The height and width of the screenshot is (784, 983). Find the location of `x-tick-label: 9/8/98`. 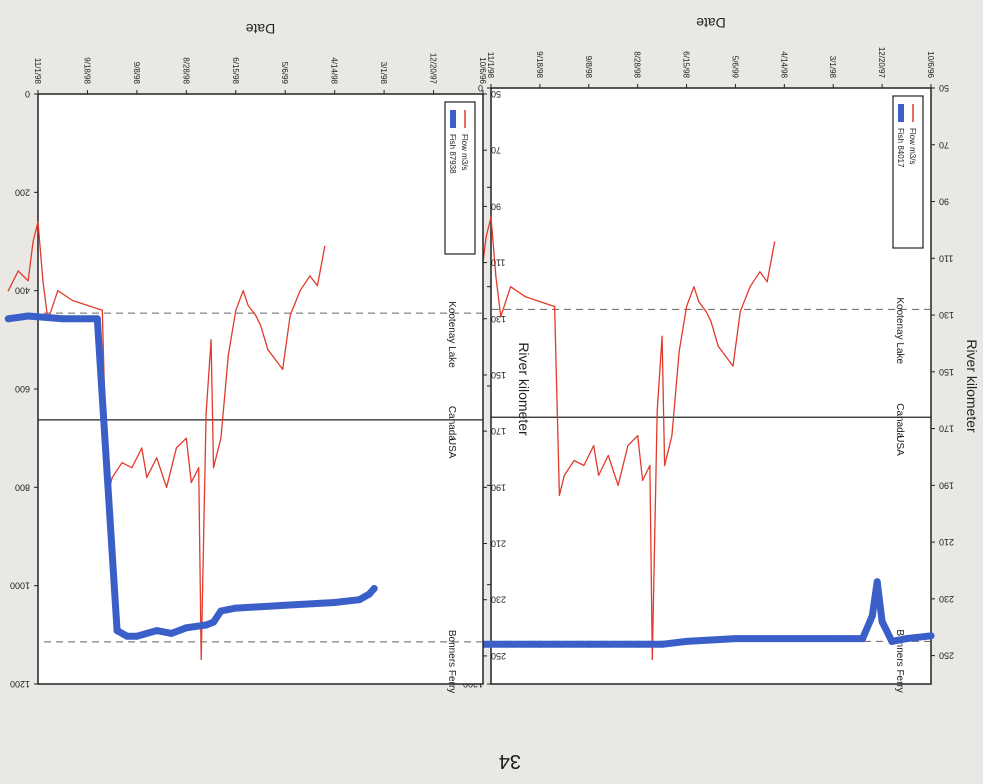

x-tick-label: 9/8/98 is located at coordinates (136, 73).